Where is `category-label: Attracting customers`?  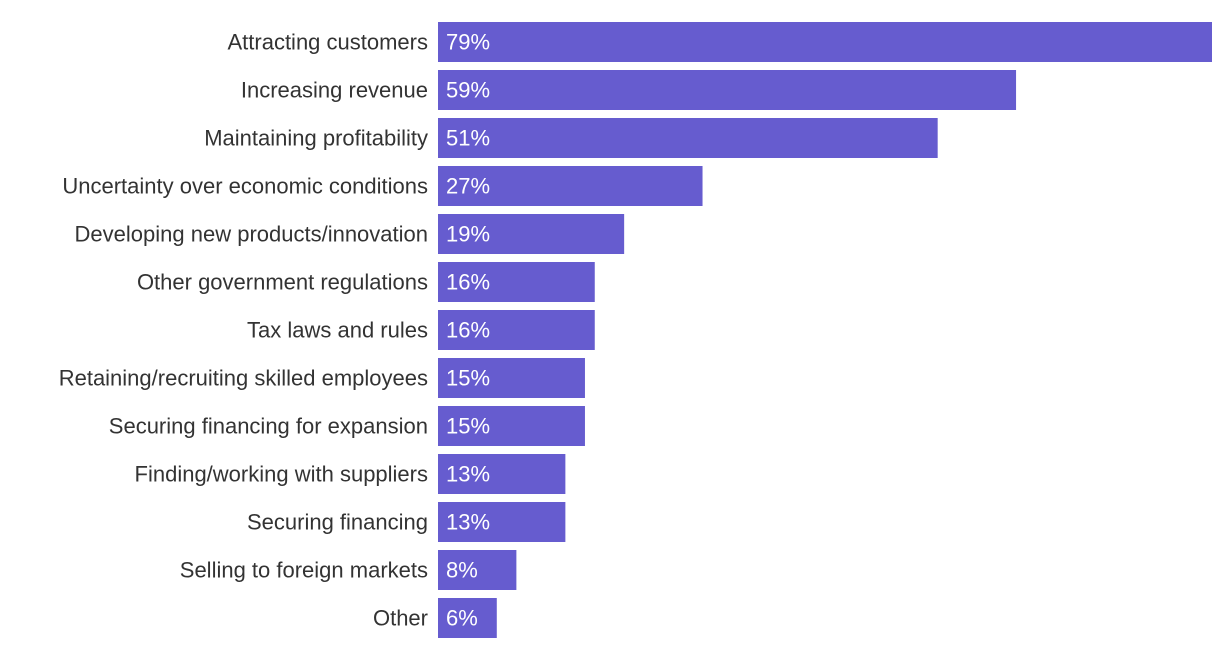
category-label: Attracting customers is located at coordinates (327, 42).